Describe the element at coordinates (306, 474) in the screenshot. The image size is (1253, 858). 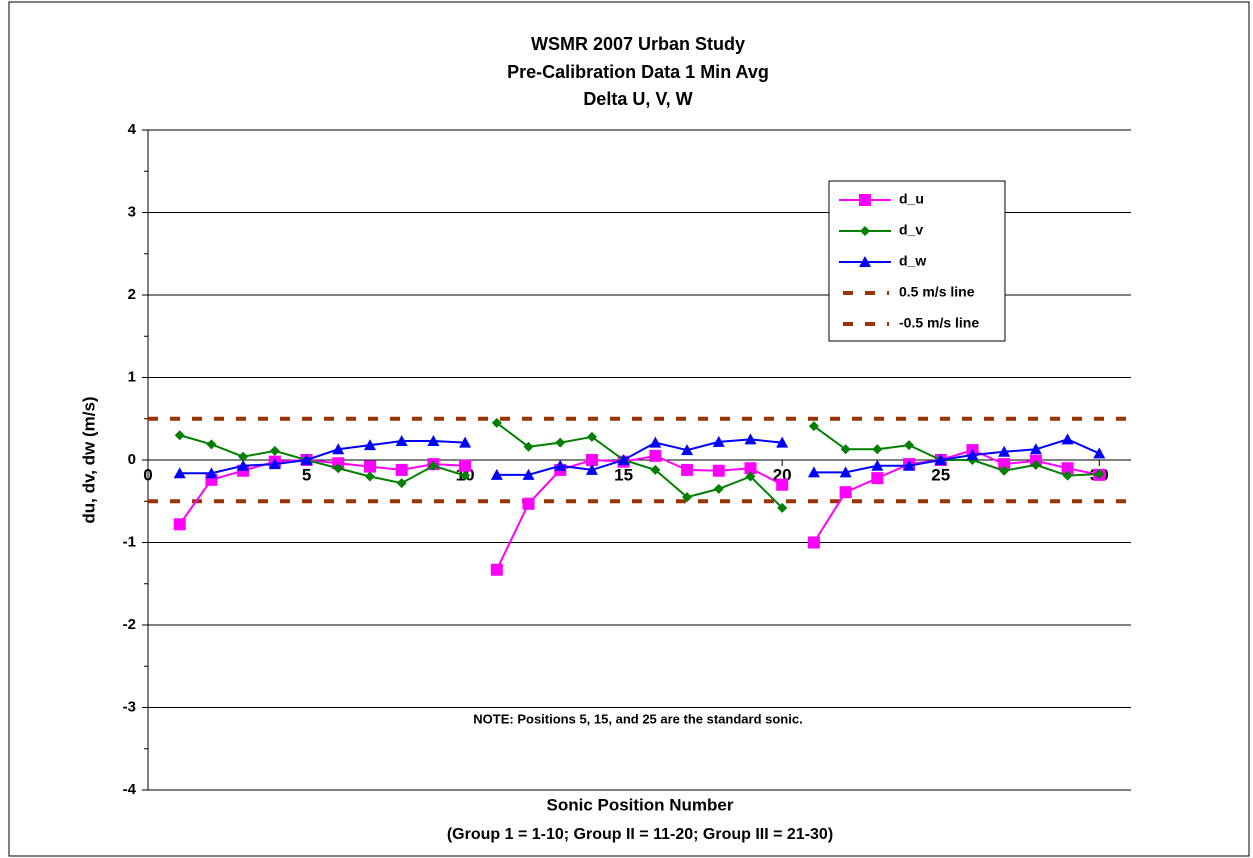
I see `x-tick-label: 5` at that location.